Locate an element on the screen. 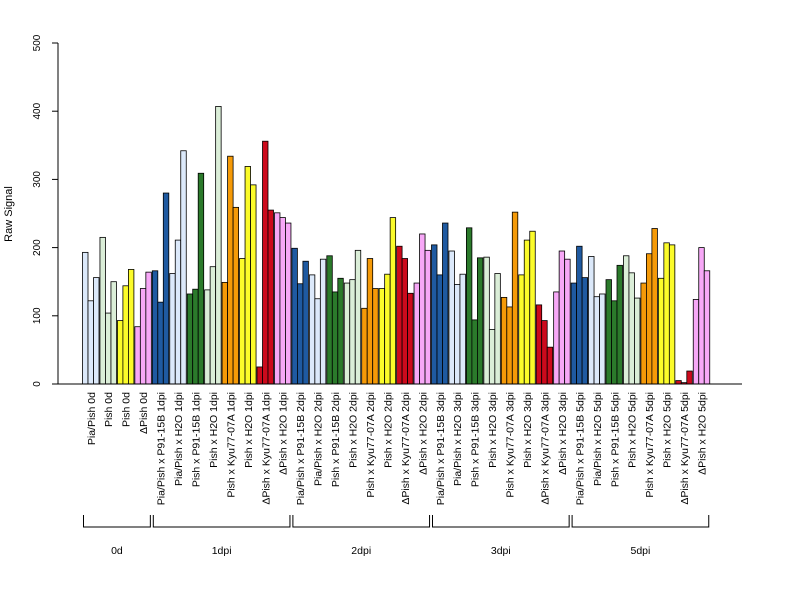 This screenshot has height=600, width=800. category-label: Pia/Pish x P91-15B 2dpi is located at coordinates (301, 448).